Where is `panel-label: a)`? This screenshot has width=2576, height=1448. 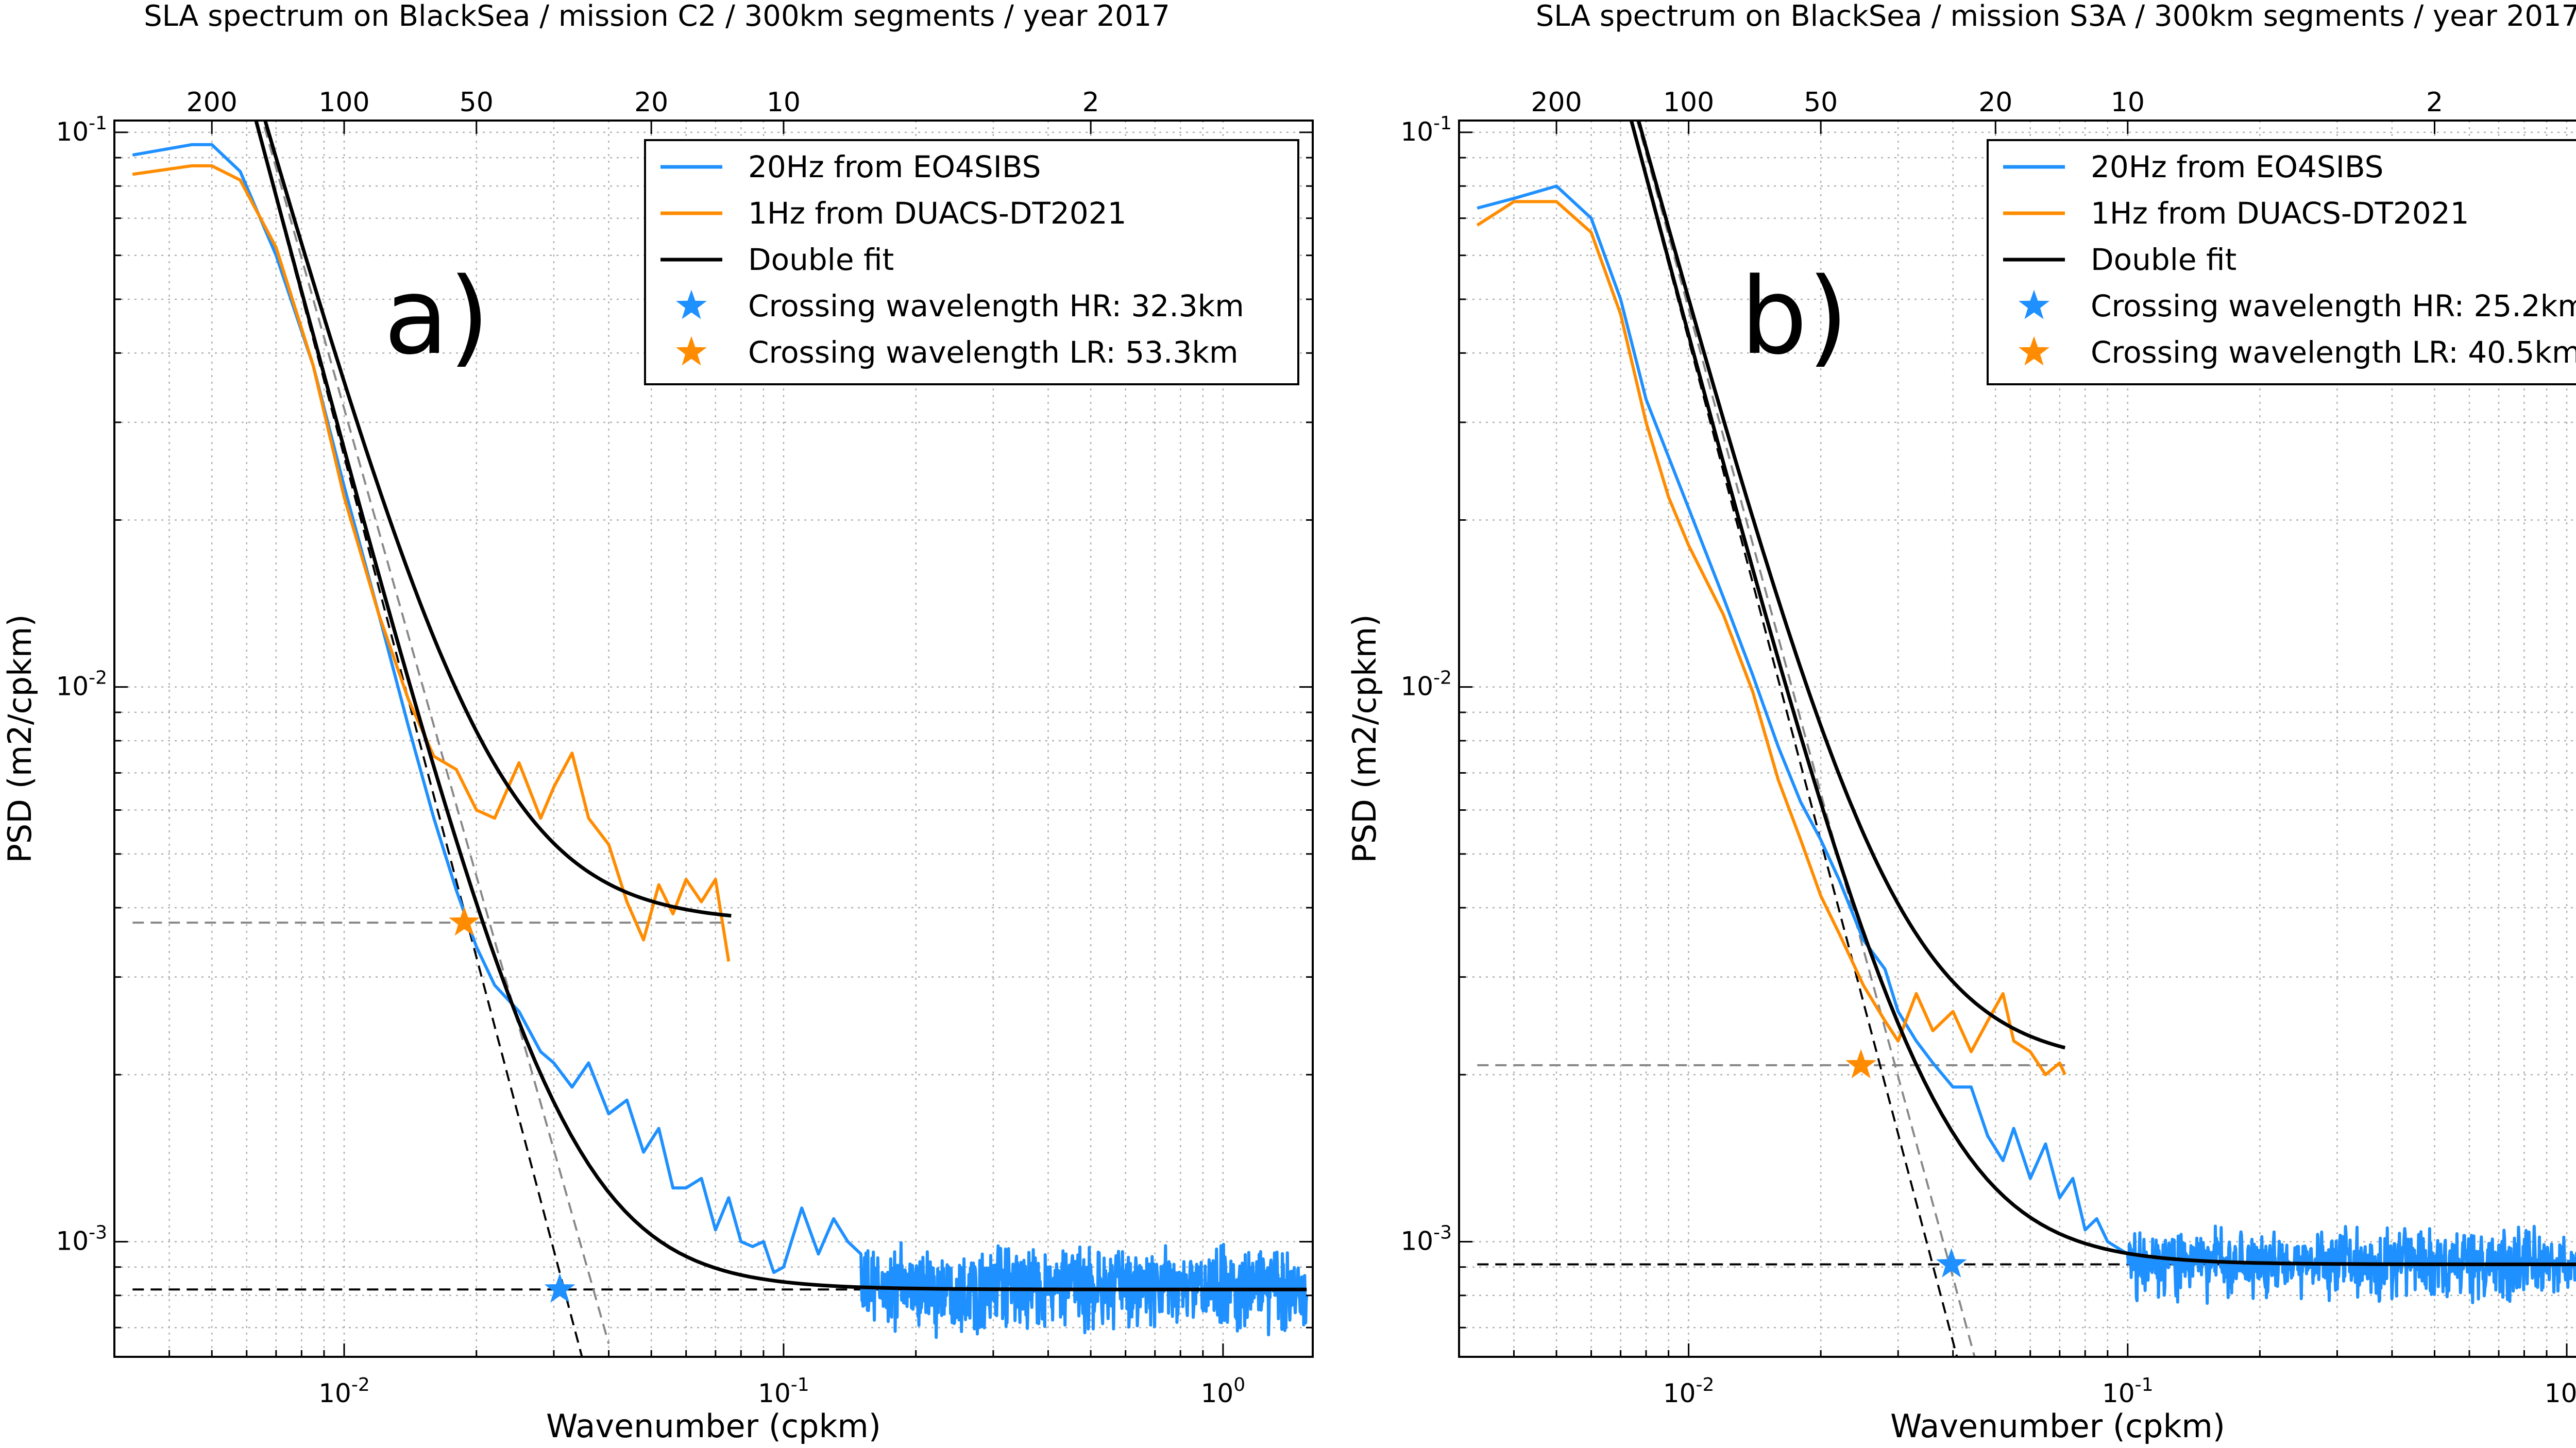 panel-label: a) is located at coordinates (437, 316).